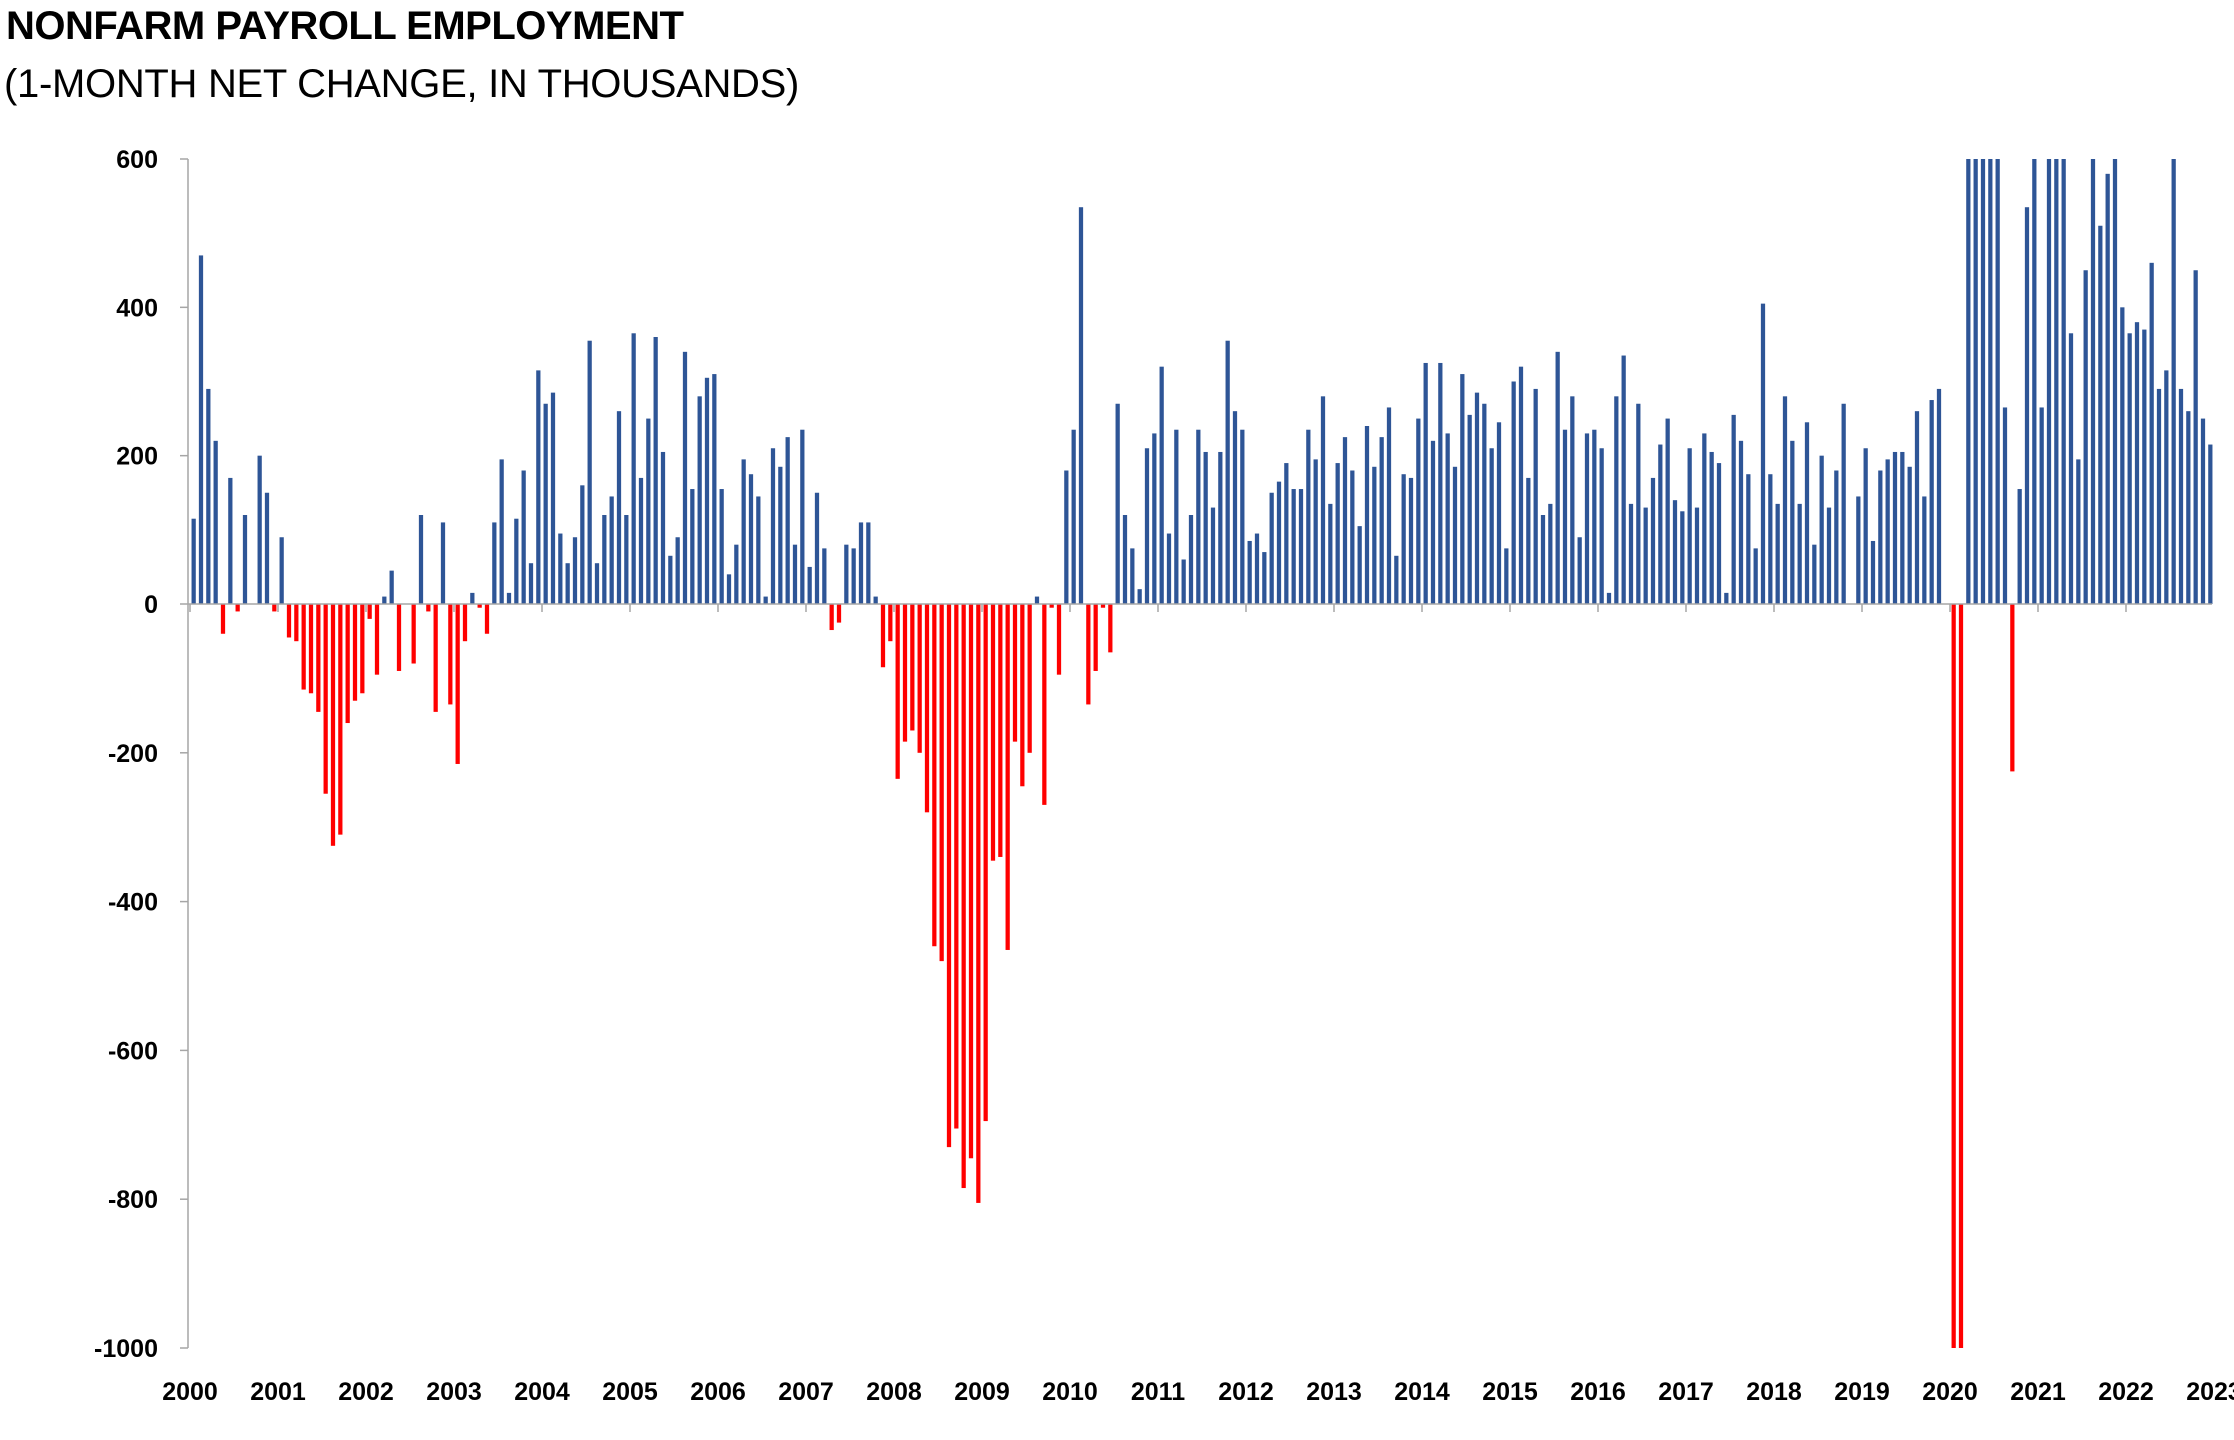 Image resolution: width=2234 pixels, height=1440 pixels. Describe the element at coordinates (630, 1392) in the screenshot. I see `x-tick-label: 2005` at that location.